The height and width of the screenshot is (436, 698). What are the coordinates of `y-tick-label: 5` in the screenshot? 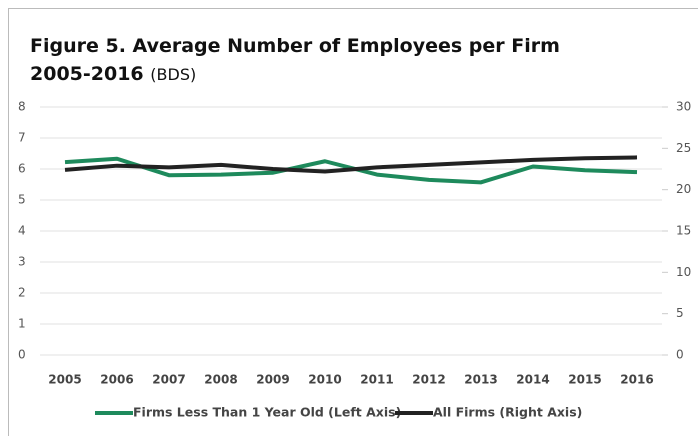 It's located at (22, 200).